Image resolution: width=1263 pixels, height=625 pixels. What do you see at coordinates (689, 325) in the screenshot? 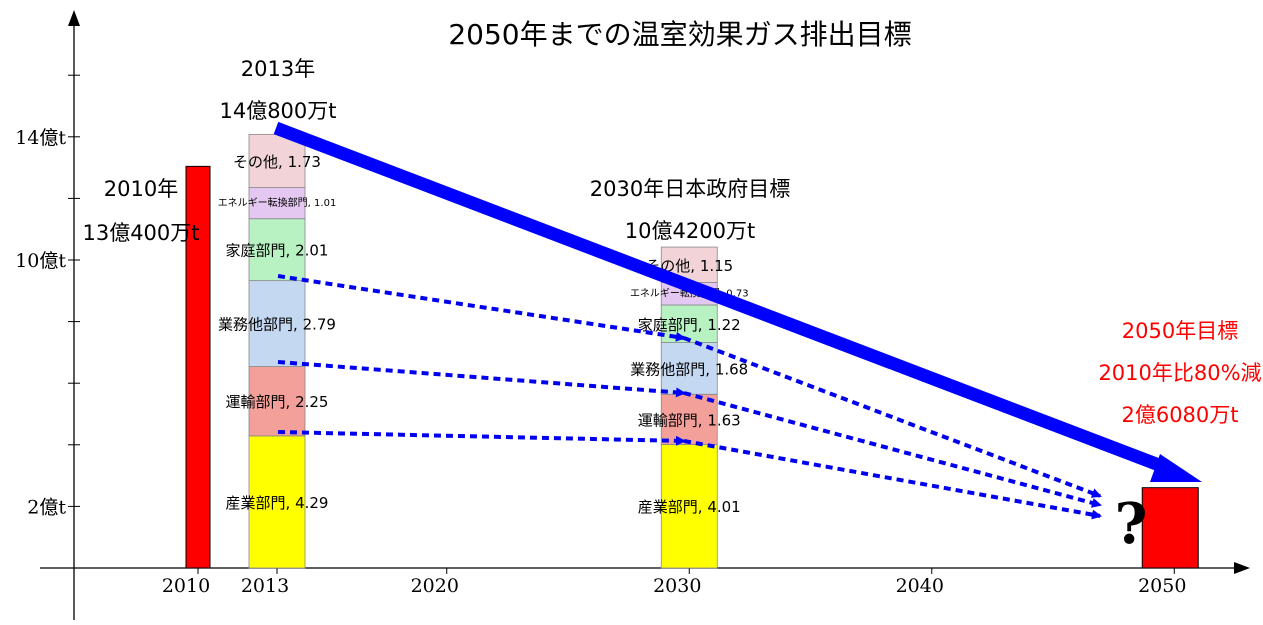
I see `segment-label: 家庭部門, 1.22` at bounding box center [689, 325].